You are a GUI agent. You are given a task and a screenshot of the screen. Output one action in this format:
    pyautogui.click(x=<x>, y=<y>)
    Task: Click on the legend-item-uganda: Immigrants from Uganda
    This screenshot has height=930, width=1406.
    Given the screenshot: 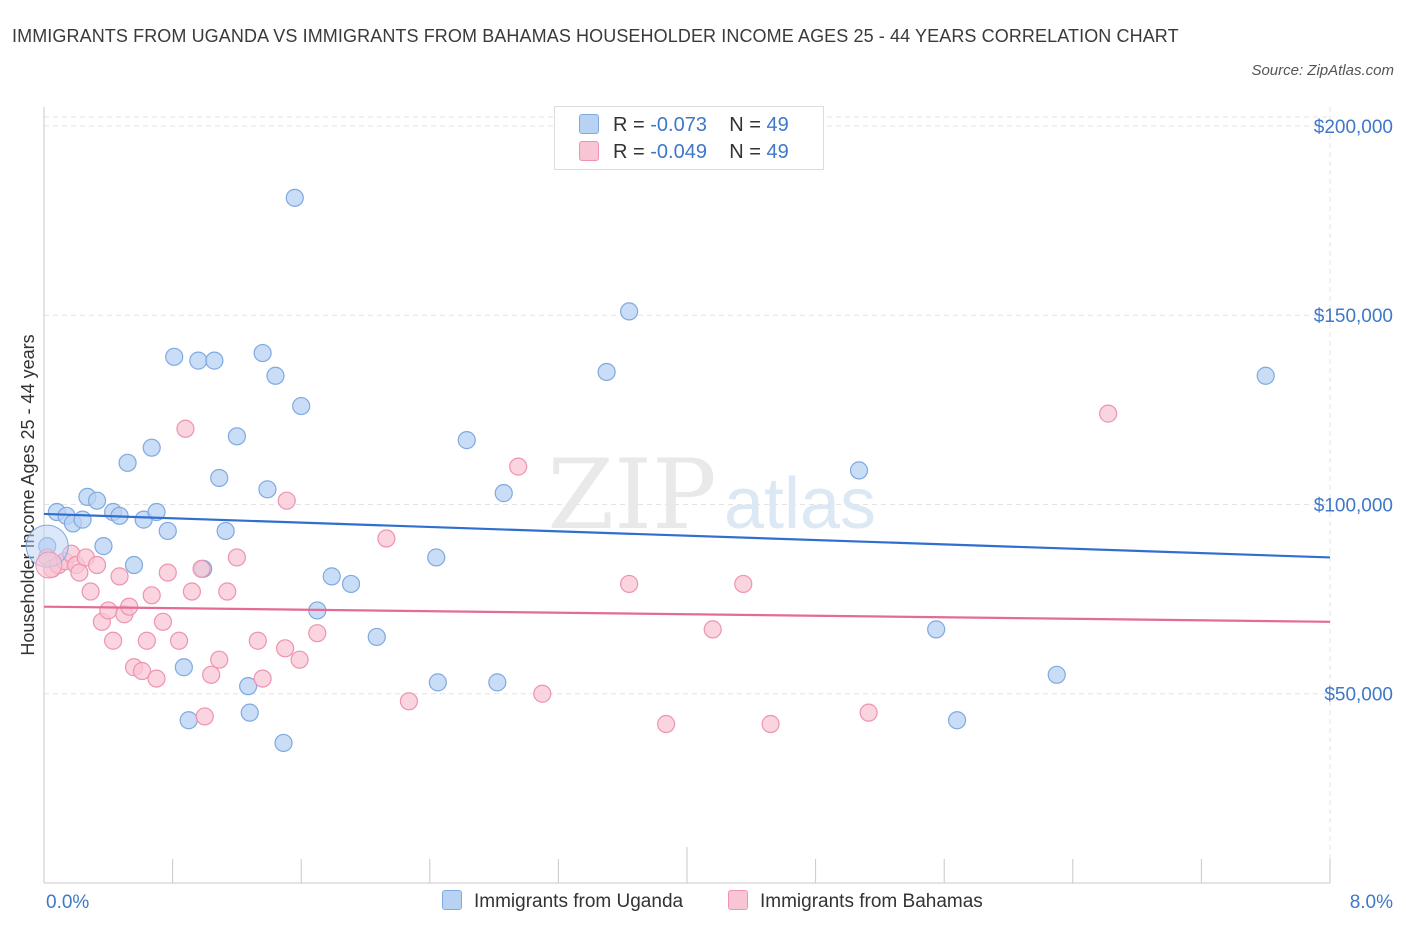 What is the action you would take?
    pyautogui.click(x=562, y=902)
    